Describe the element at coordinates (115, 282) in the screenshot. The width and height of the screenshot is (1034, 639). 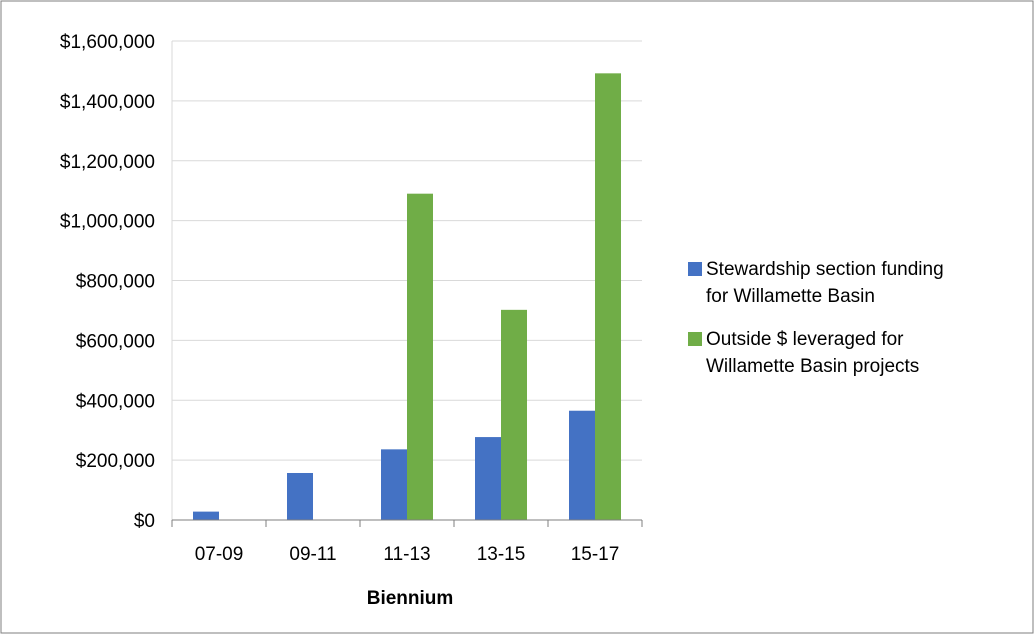
I see `y-tick-label: $800,000` at that location.